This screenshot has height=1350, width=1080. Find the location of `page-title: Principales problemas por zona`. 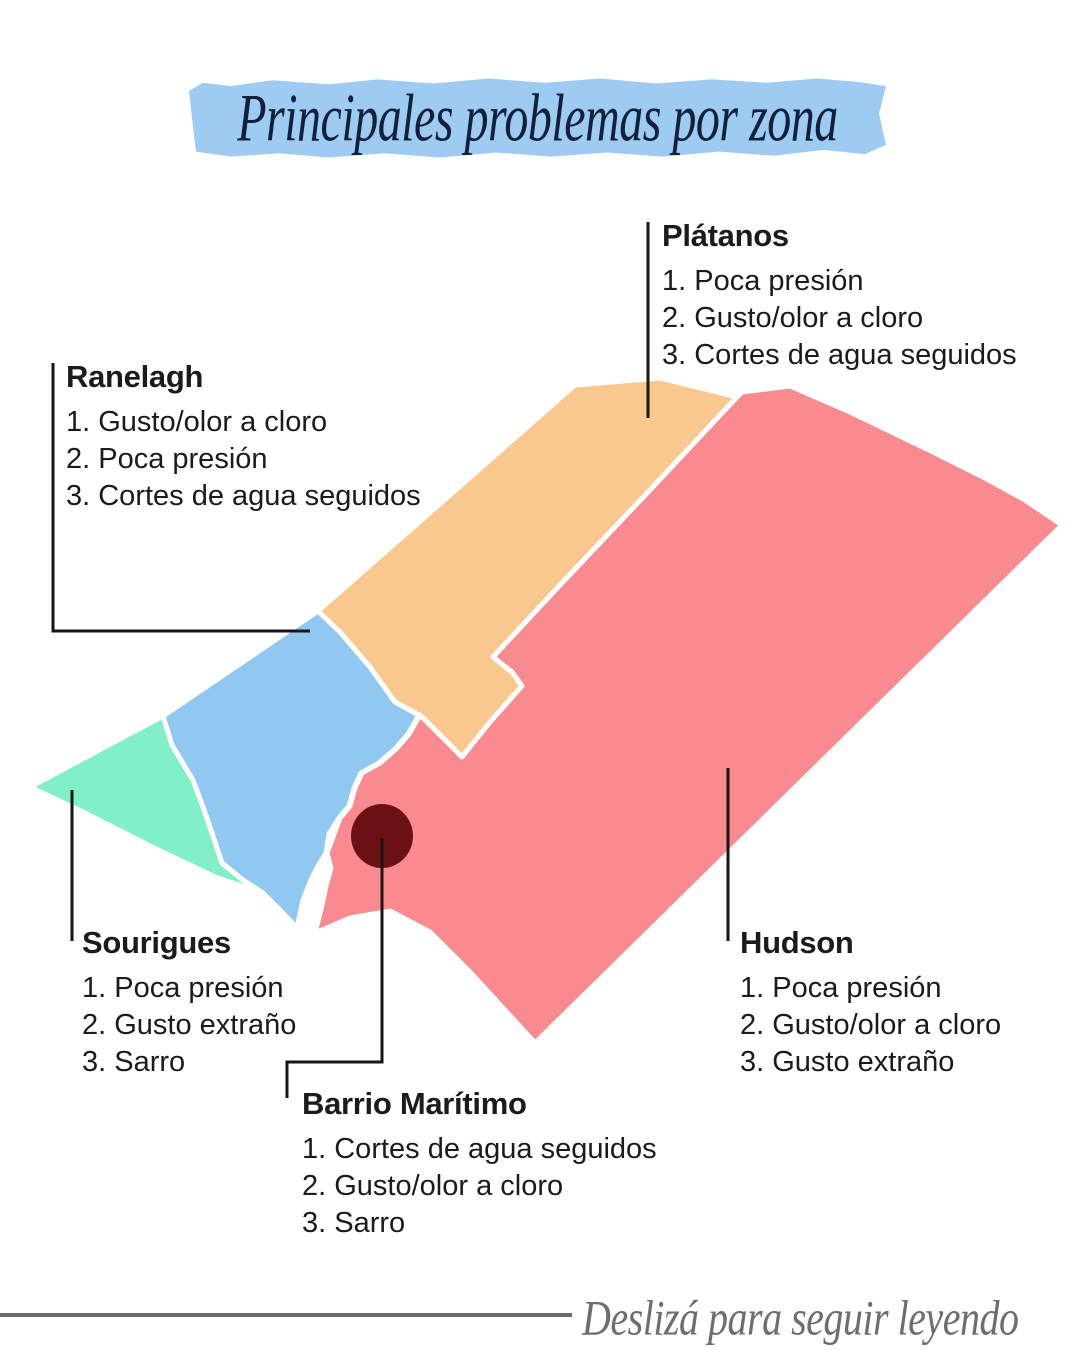

page-title: Principales problemas por zona is located at coordinates (537, 118).